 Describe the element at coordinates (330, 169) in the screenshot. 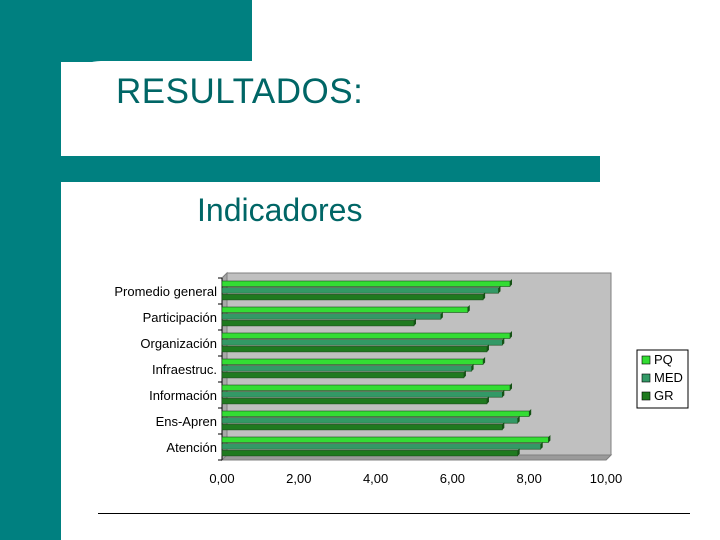

I see `teal-band` at that location.